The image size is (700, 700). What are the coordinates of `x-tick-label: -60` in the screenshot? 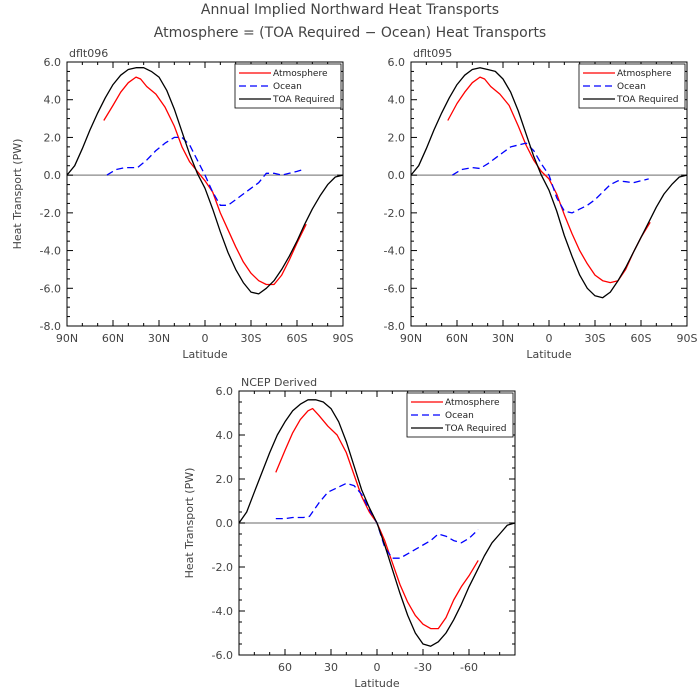 It's located at (469, 667).